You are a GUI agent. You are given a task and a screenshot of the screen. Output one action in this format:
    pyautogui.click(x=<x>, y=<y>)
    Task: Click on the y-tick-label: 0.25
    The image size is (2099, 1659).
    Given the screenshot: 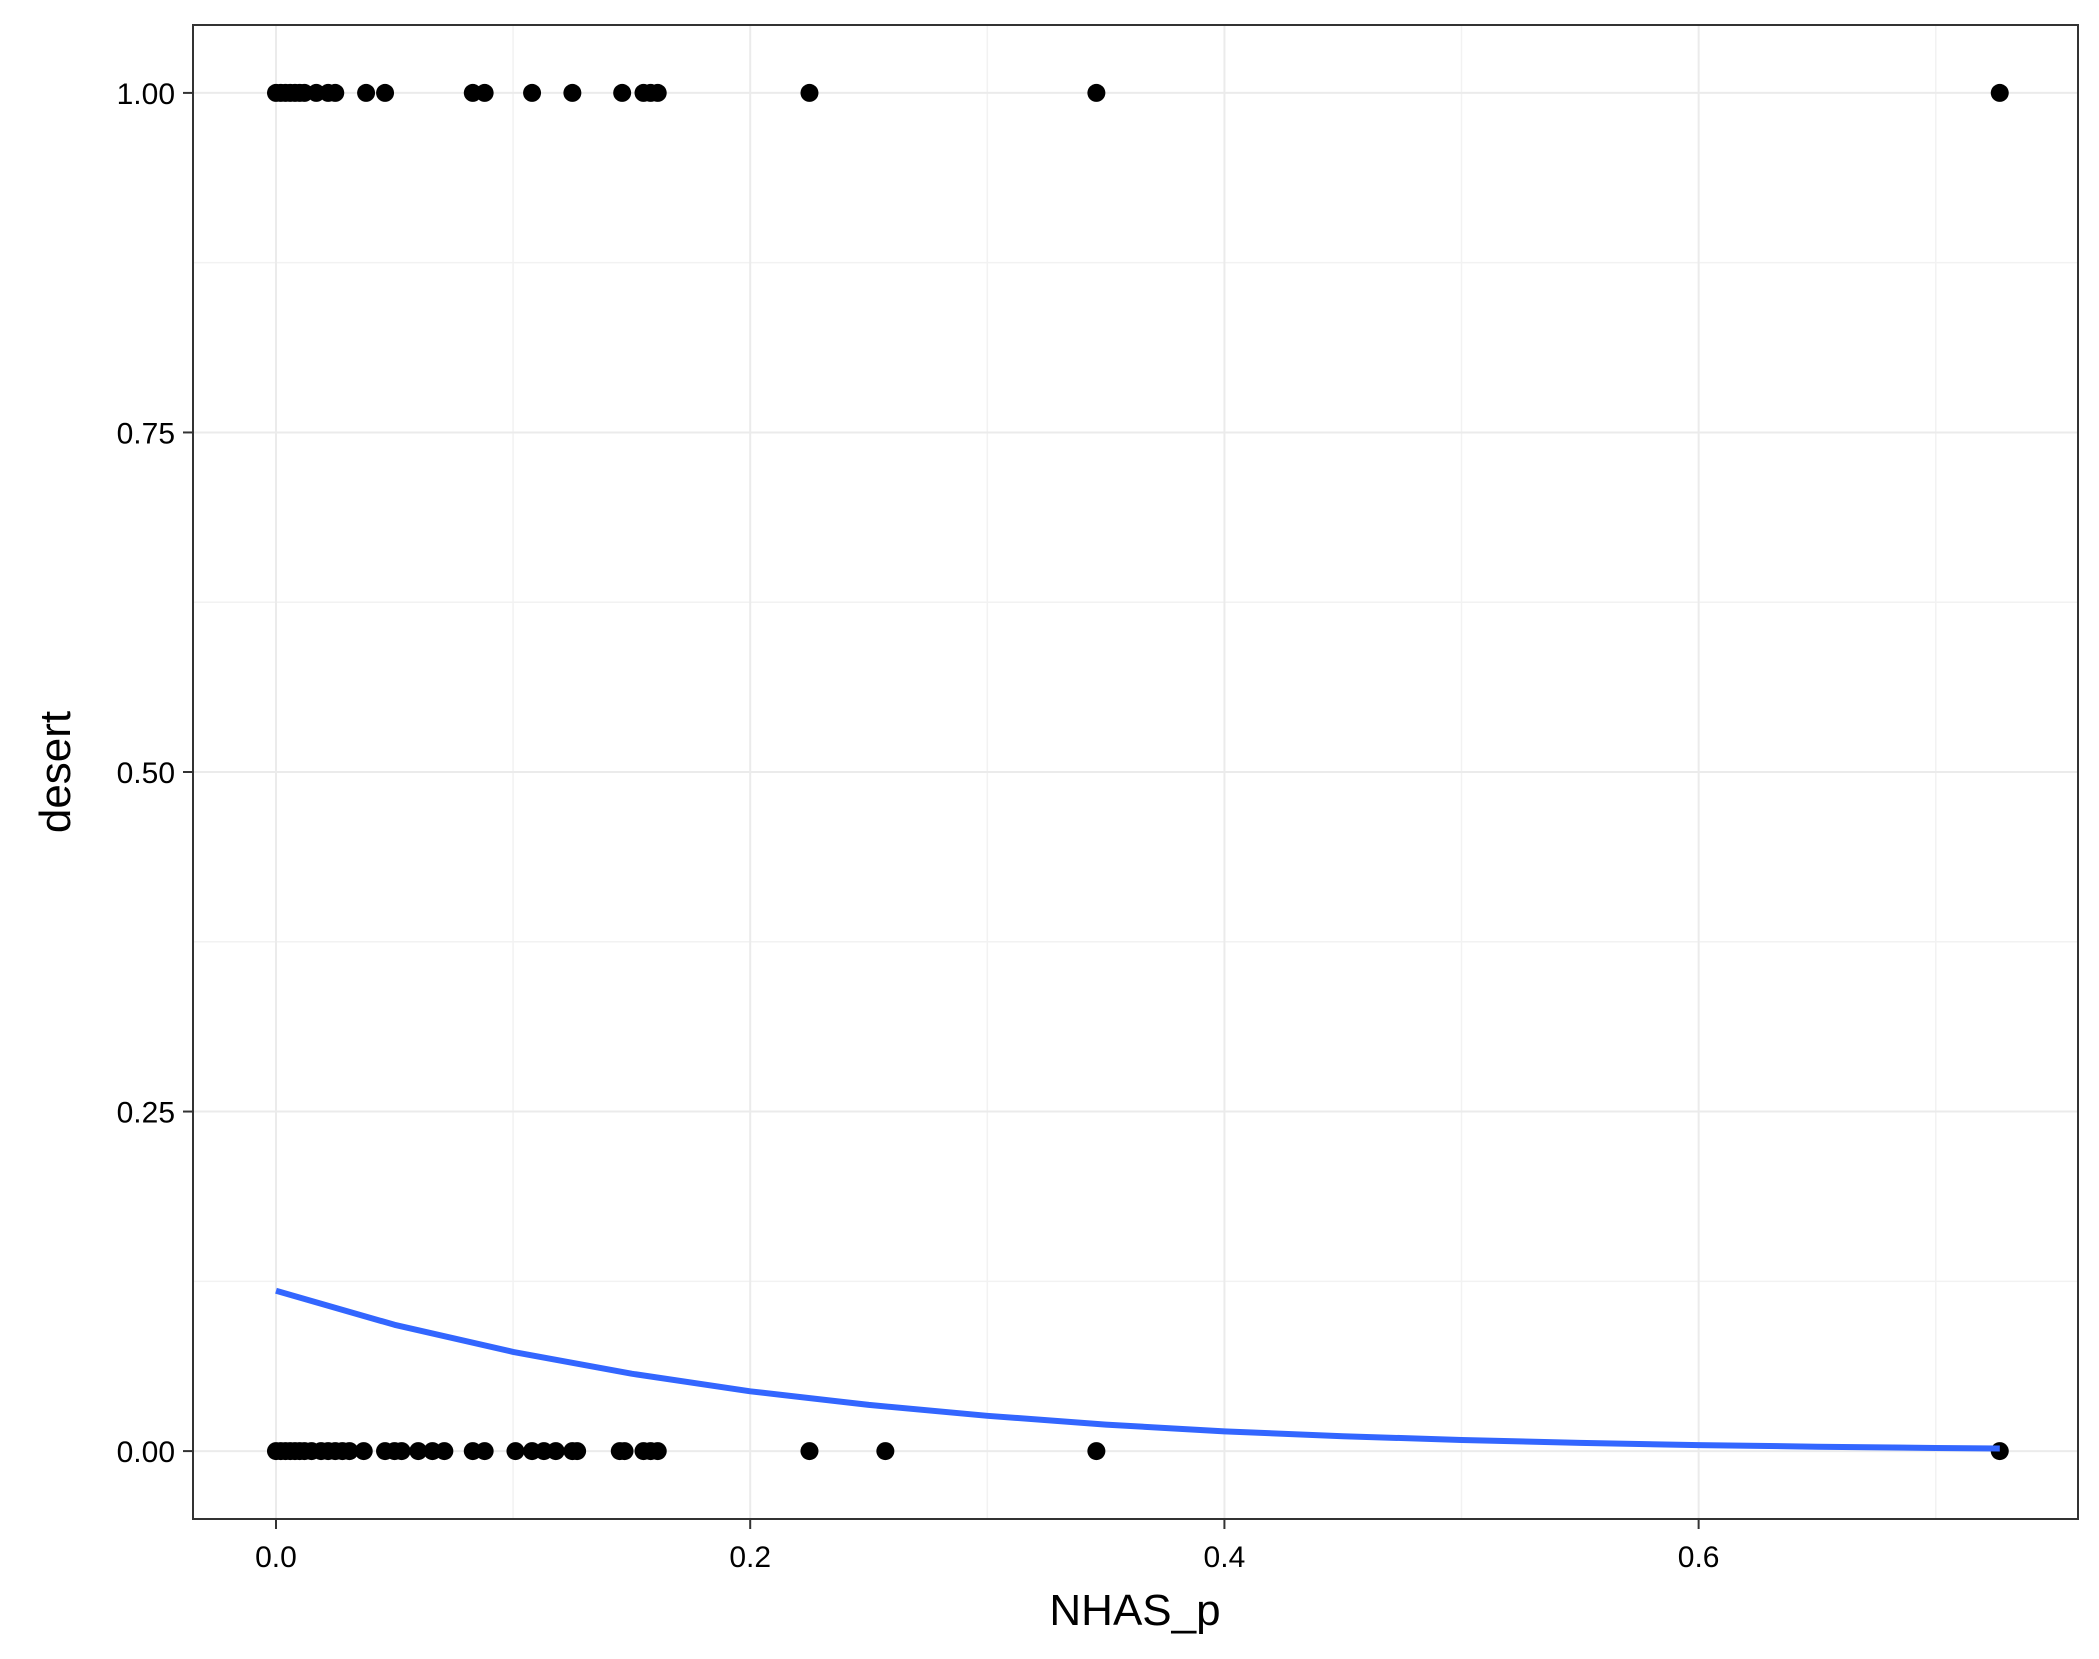 What is the action you would take?
    pyautogui.click(x=146, y=1113)
    